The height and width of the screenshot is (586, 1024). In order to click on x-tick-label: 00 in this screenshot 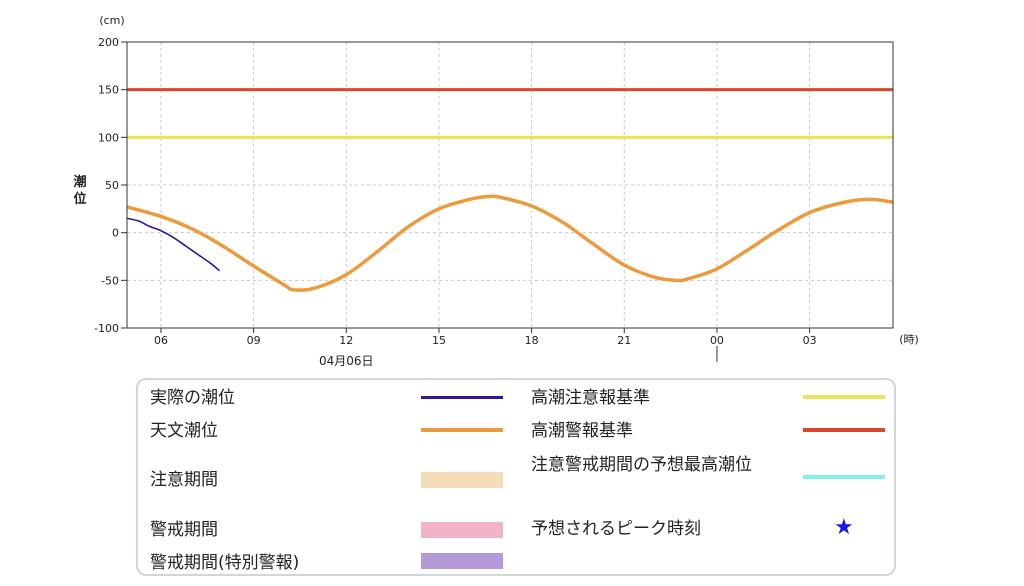, I will do `click(717, 340)`.